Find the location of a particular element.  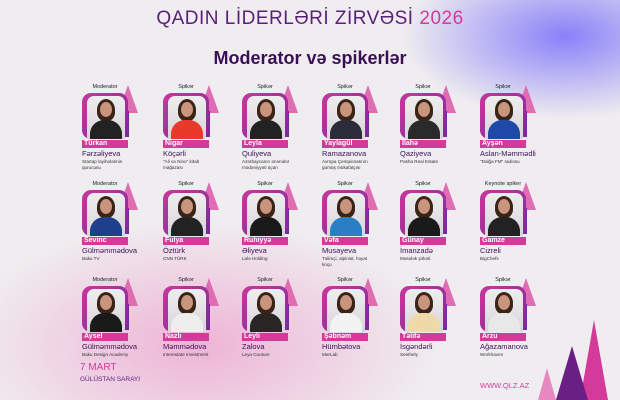

event-date: 7 MART is located at coordinates (98, 367).